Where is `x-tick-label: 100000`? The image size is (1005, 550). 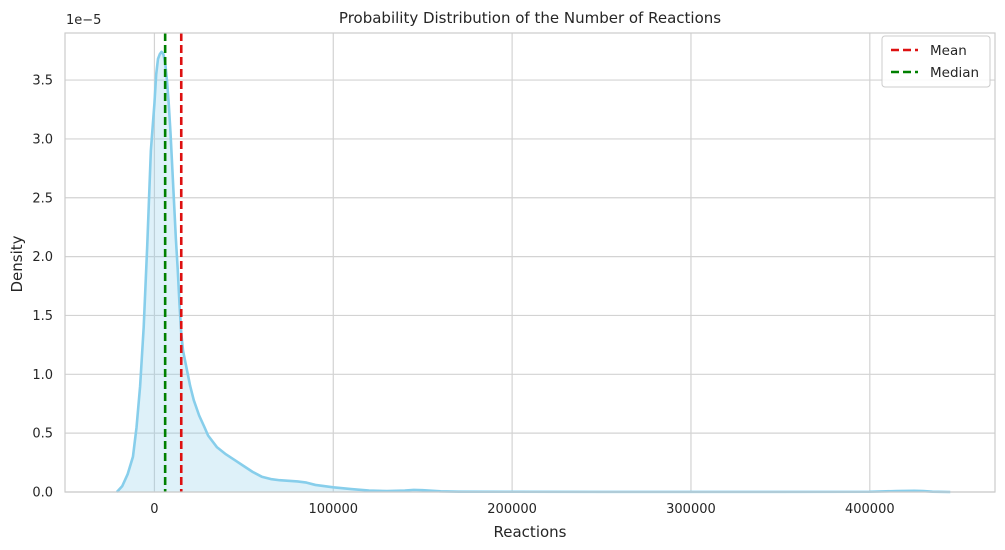 x-tick-label: 100000 is located at coordinates (333, 509).